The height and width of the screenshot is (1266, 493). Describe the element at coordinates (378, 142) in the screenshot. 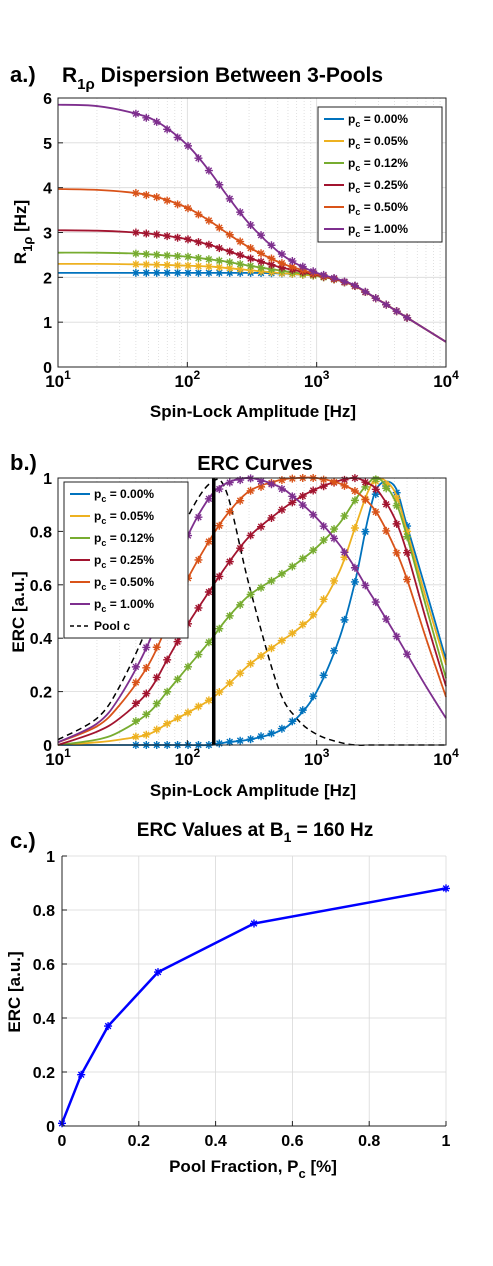

I see `panel-a-legend-label-1: pc = 0.05%` at that location.